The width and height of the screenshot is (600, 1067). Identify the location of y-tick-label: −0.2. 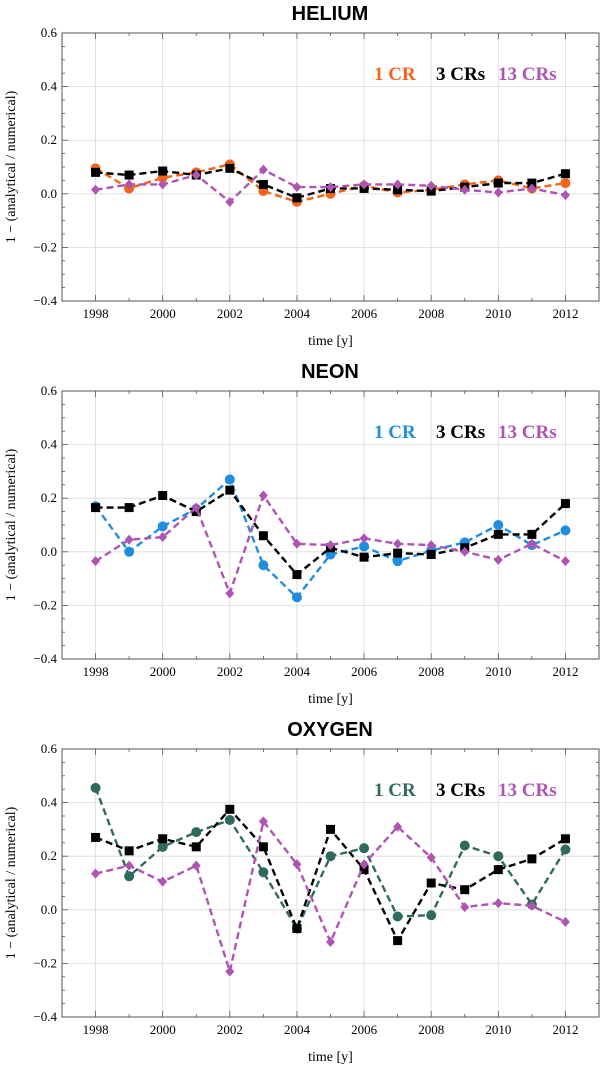
(45, 962).